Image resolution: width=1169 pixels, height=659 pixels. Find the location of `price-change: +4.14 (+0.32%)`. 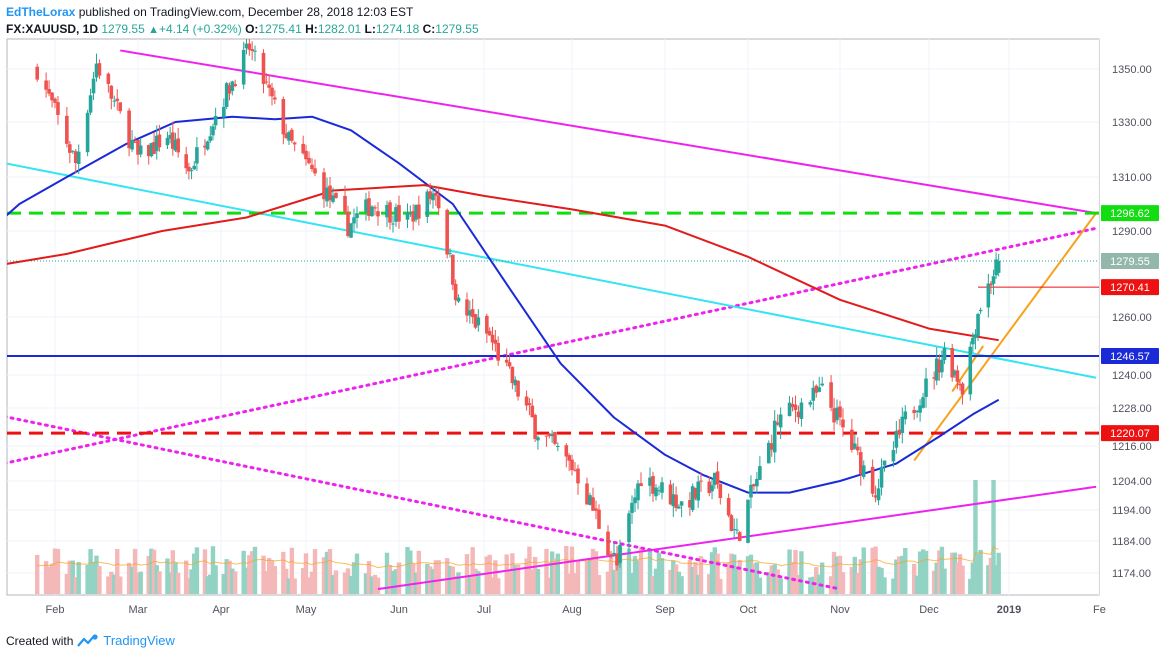

price-change: +4.14 (+0.32%) is located at coordinates (200, 29).